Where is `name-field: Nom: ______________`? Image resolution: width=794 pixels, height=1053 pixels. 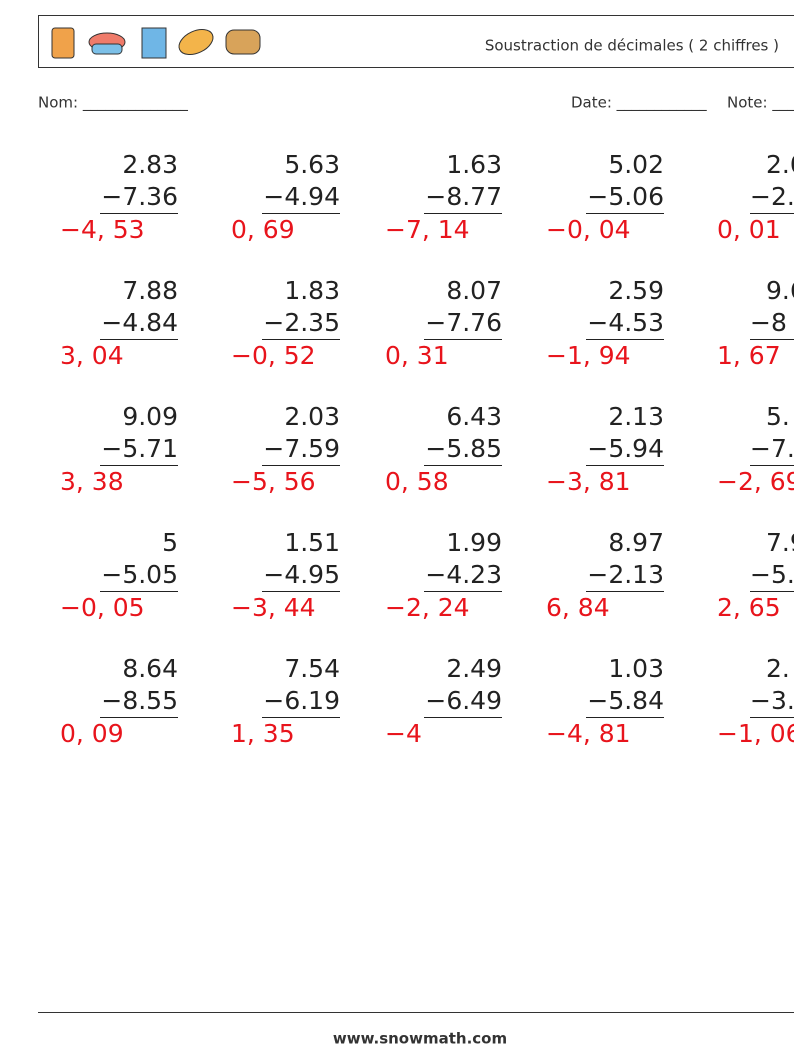 name-field: Nom: ______________ is located at coordinates (113, 103).